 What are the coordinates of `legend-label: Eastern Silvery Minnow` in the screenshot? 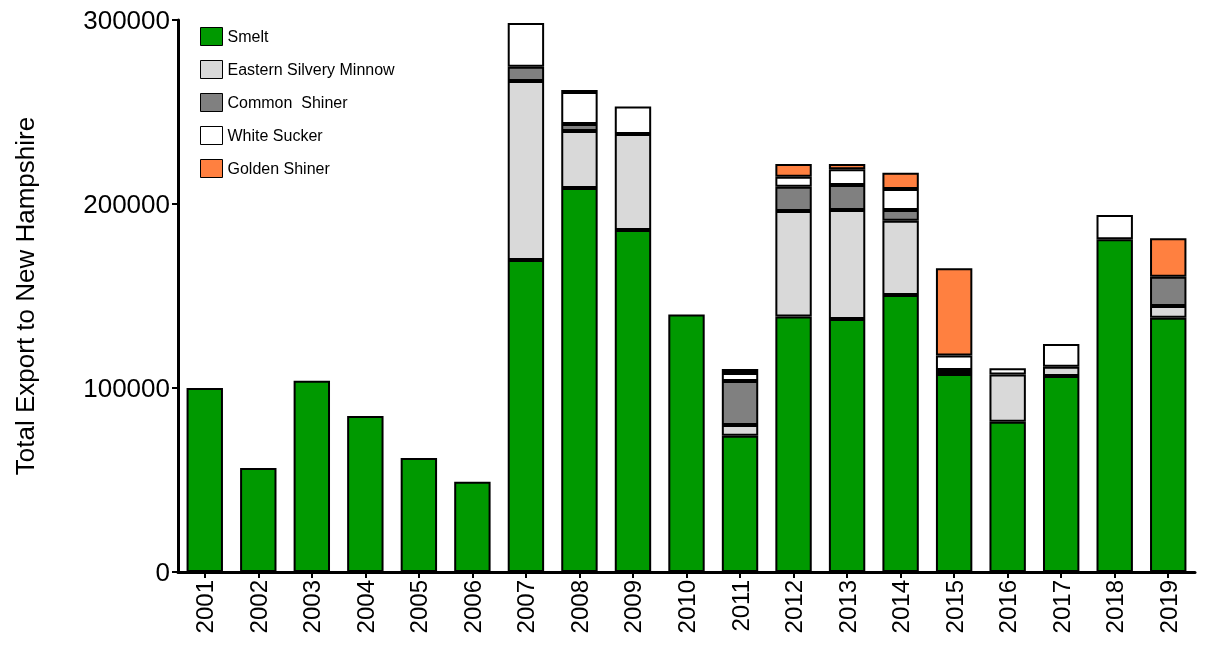 It's located at (311, 69).